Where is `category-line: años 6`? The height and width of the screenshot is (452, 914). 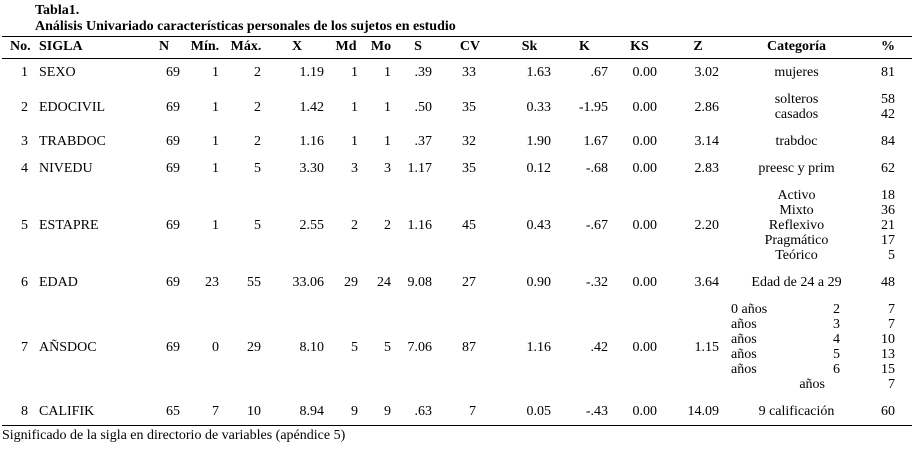 category-line: años 6 is located at coordinates (796, 369).